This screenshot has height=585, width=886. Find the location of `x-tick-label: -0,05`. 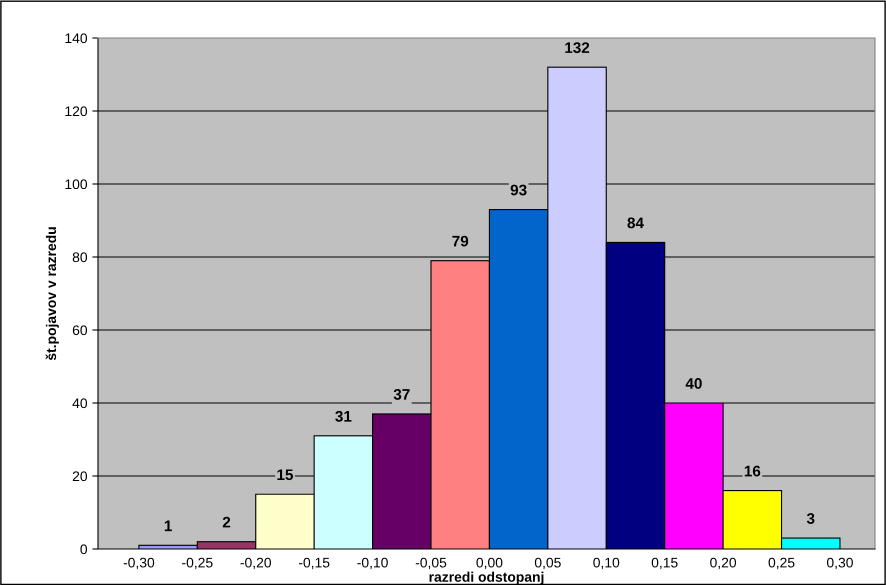

x-tick-label: -0,05 is located at coordinates (431, 564).